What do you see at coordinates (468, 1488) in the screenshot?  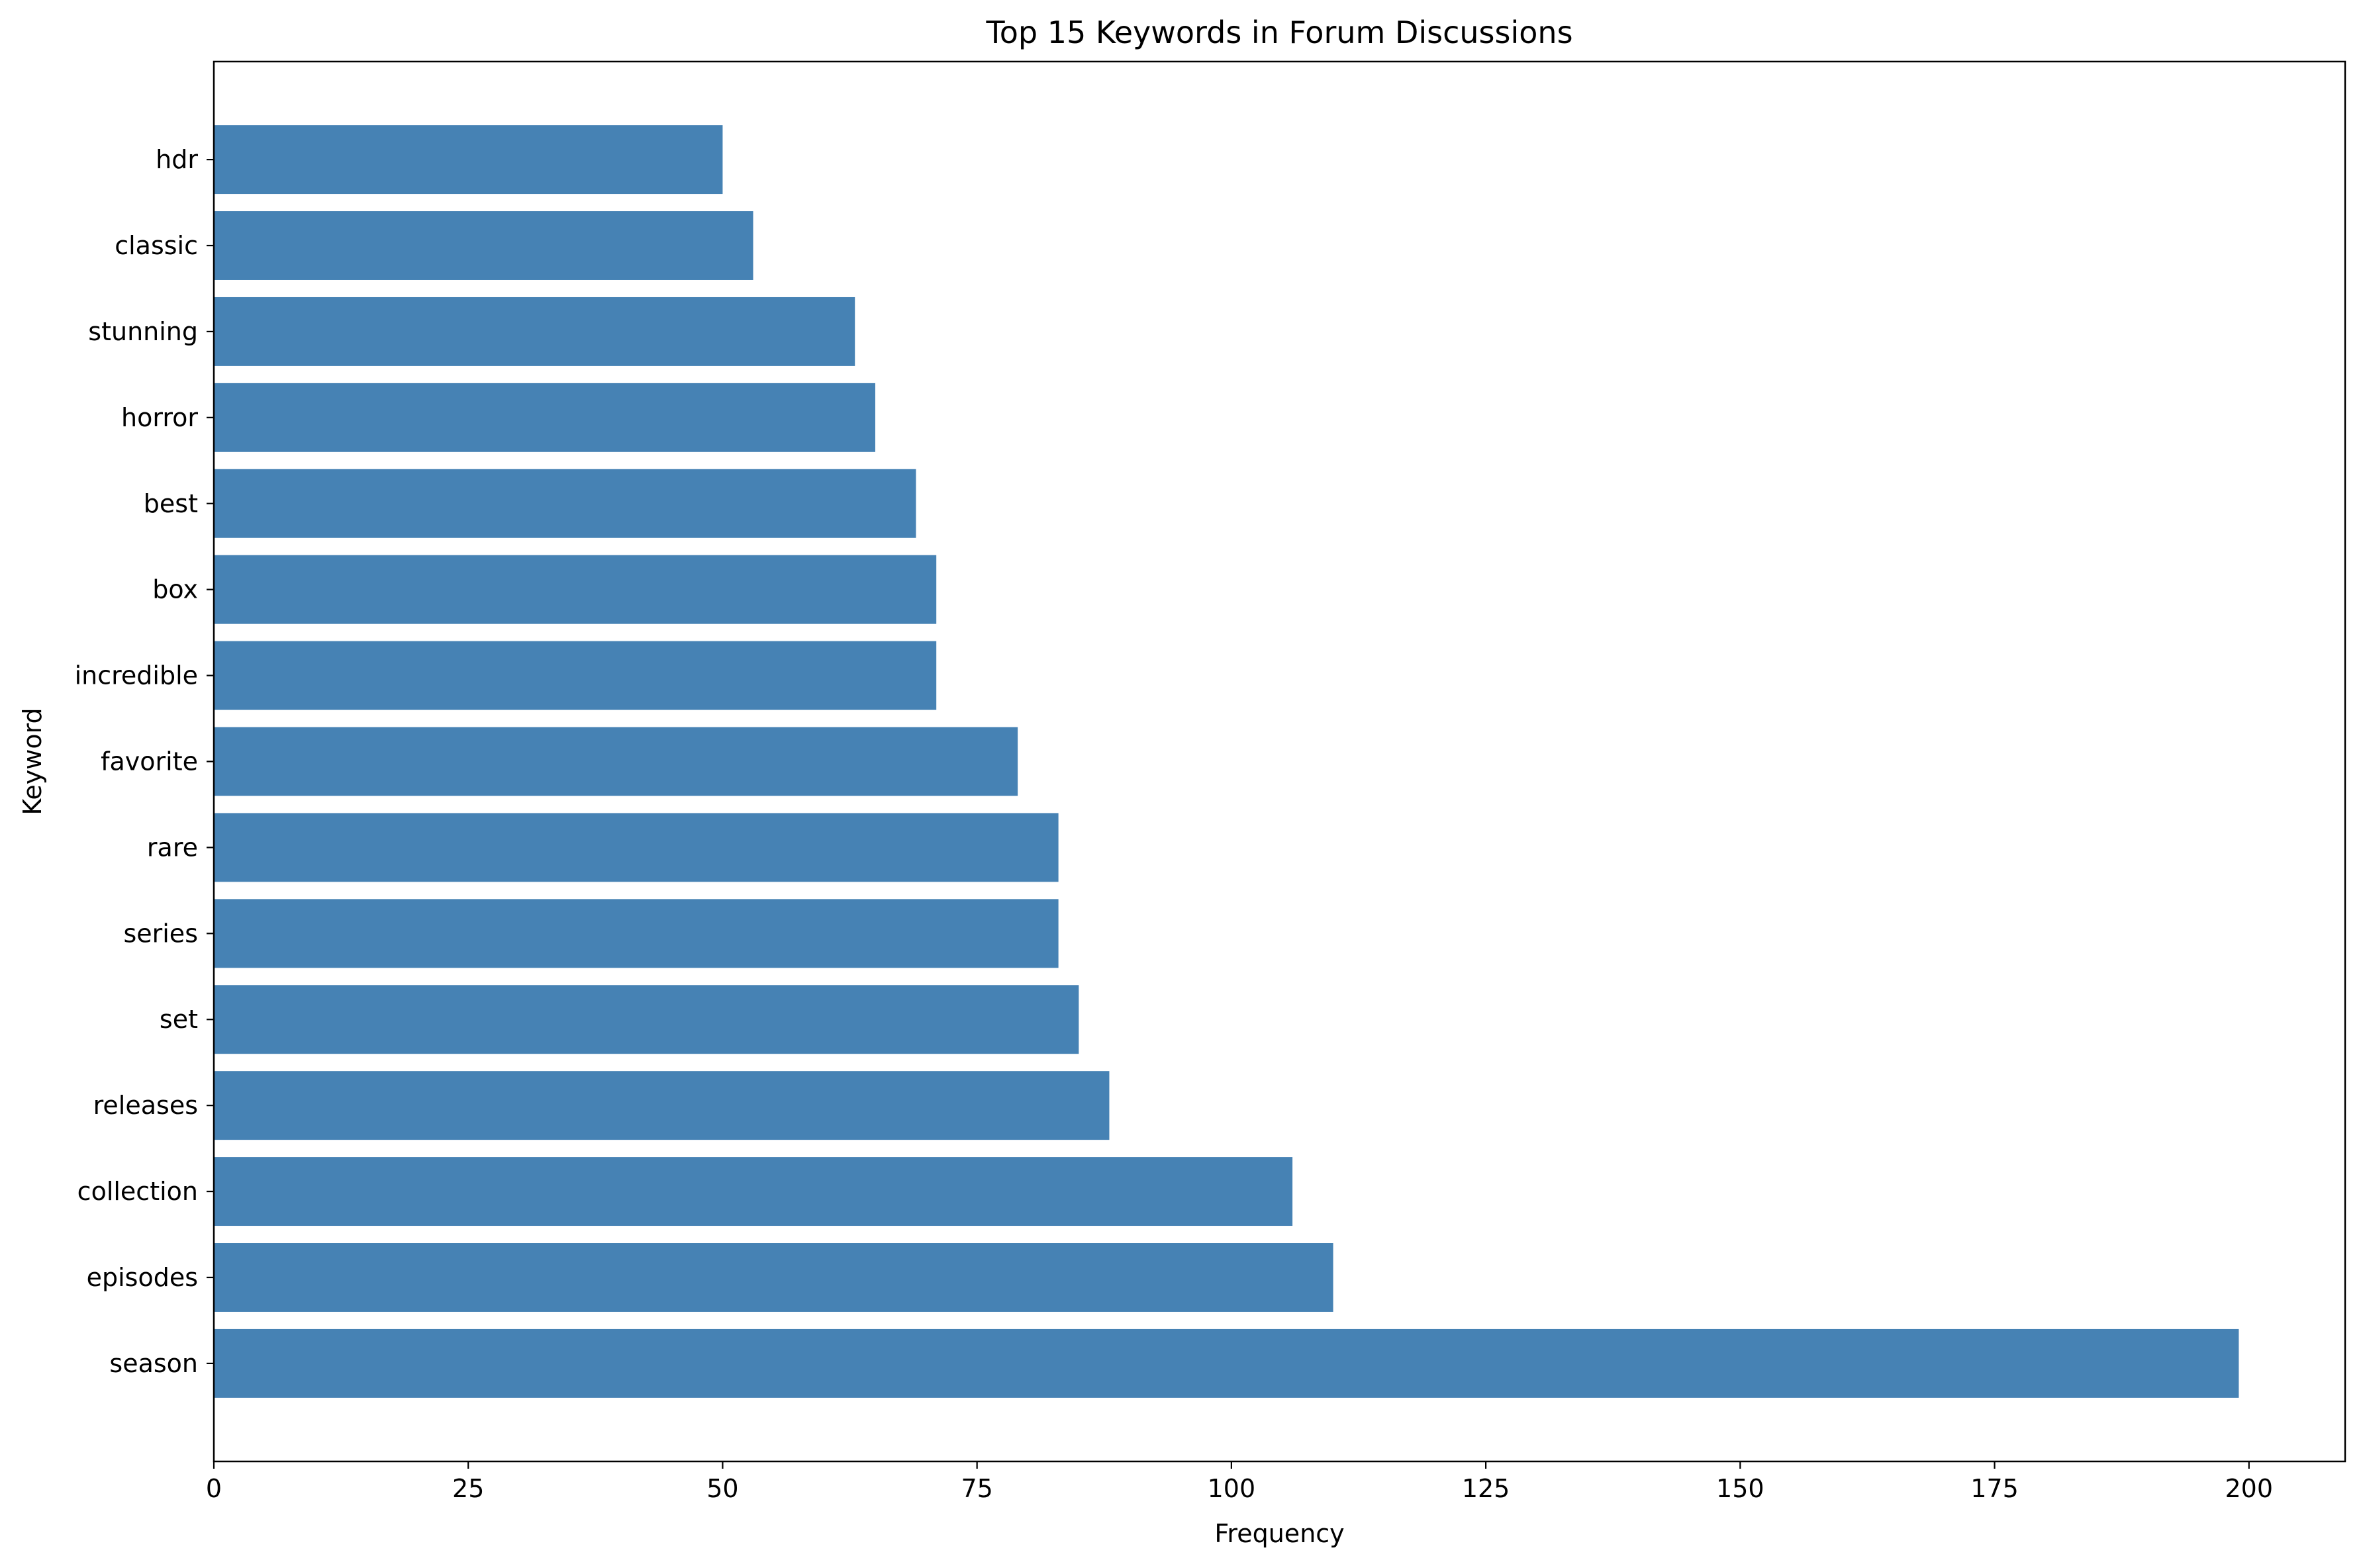 I see `x-tick-label-25: 25` at bounding box center [468, 1488].